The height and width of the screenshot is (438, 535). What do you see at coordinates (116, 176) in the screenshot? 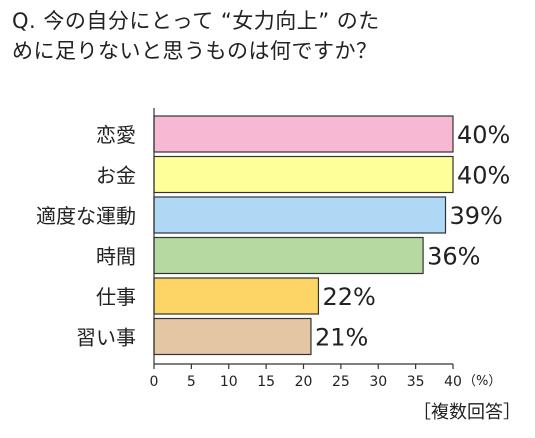
I see `category-label: お金` at bounding box center [116, 176].